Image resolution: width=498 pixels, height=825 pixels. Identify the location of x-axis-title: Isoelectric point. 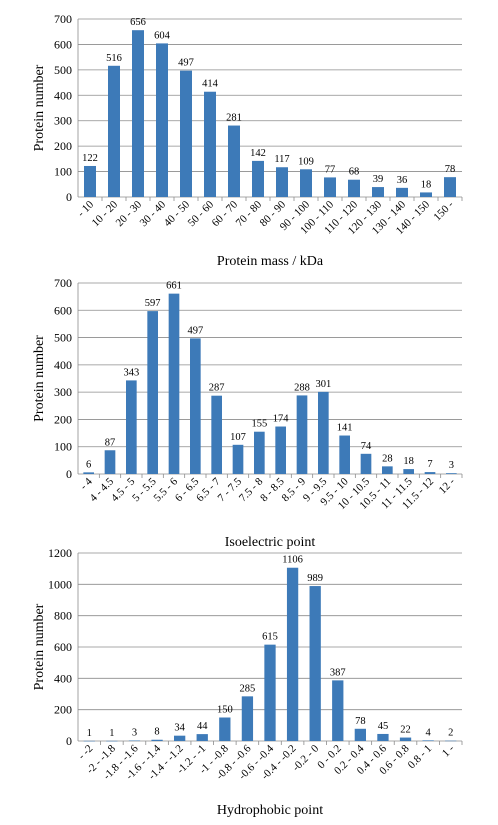
(270, 542).